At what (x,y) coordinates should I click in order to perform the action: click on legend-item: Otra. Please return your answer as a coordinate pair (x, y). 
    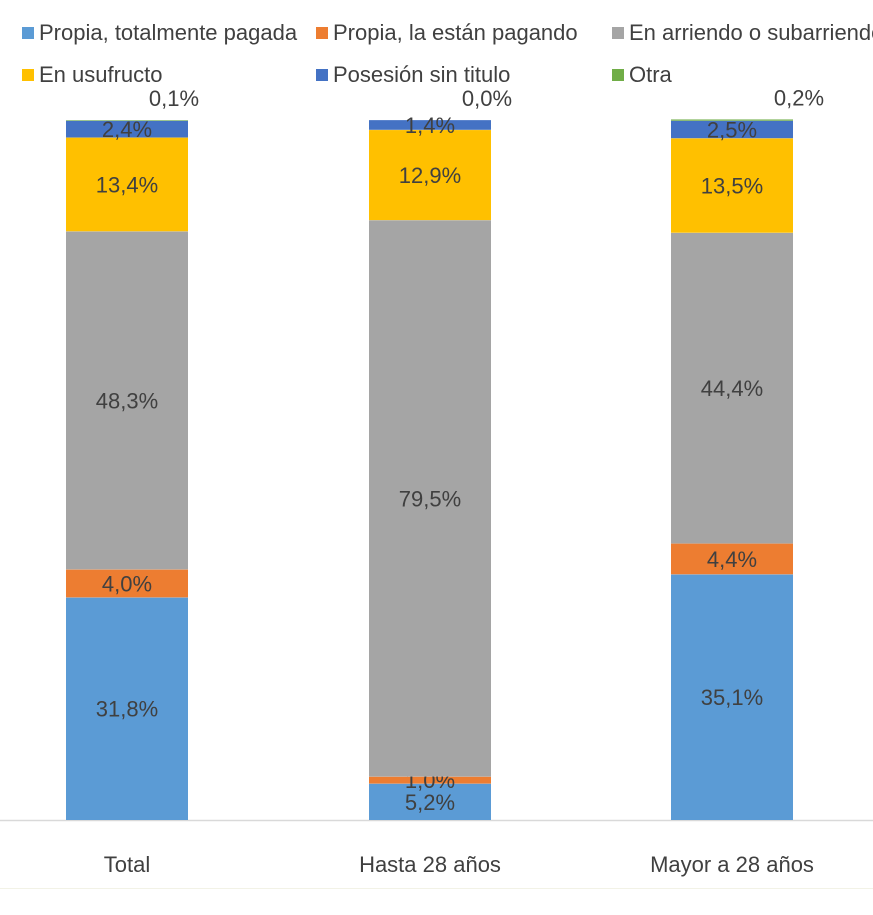
    Looking at the image, I should click on (642, 75).